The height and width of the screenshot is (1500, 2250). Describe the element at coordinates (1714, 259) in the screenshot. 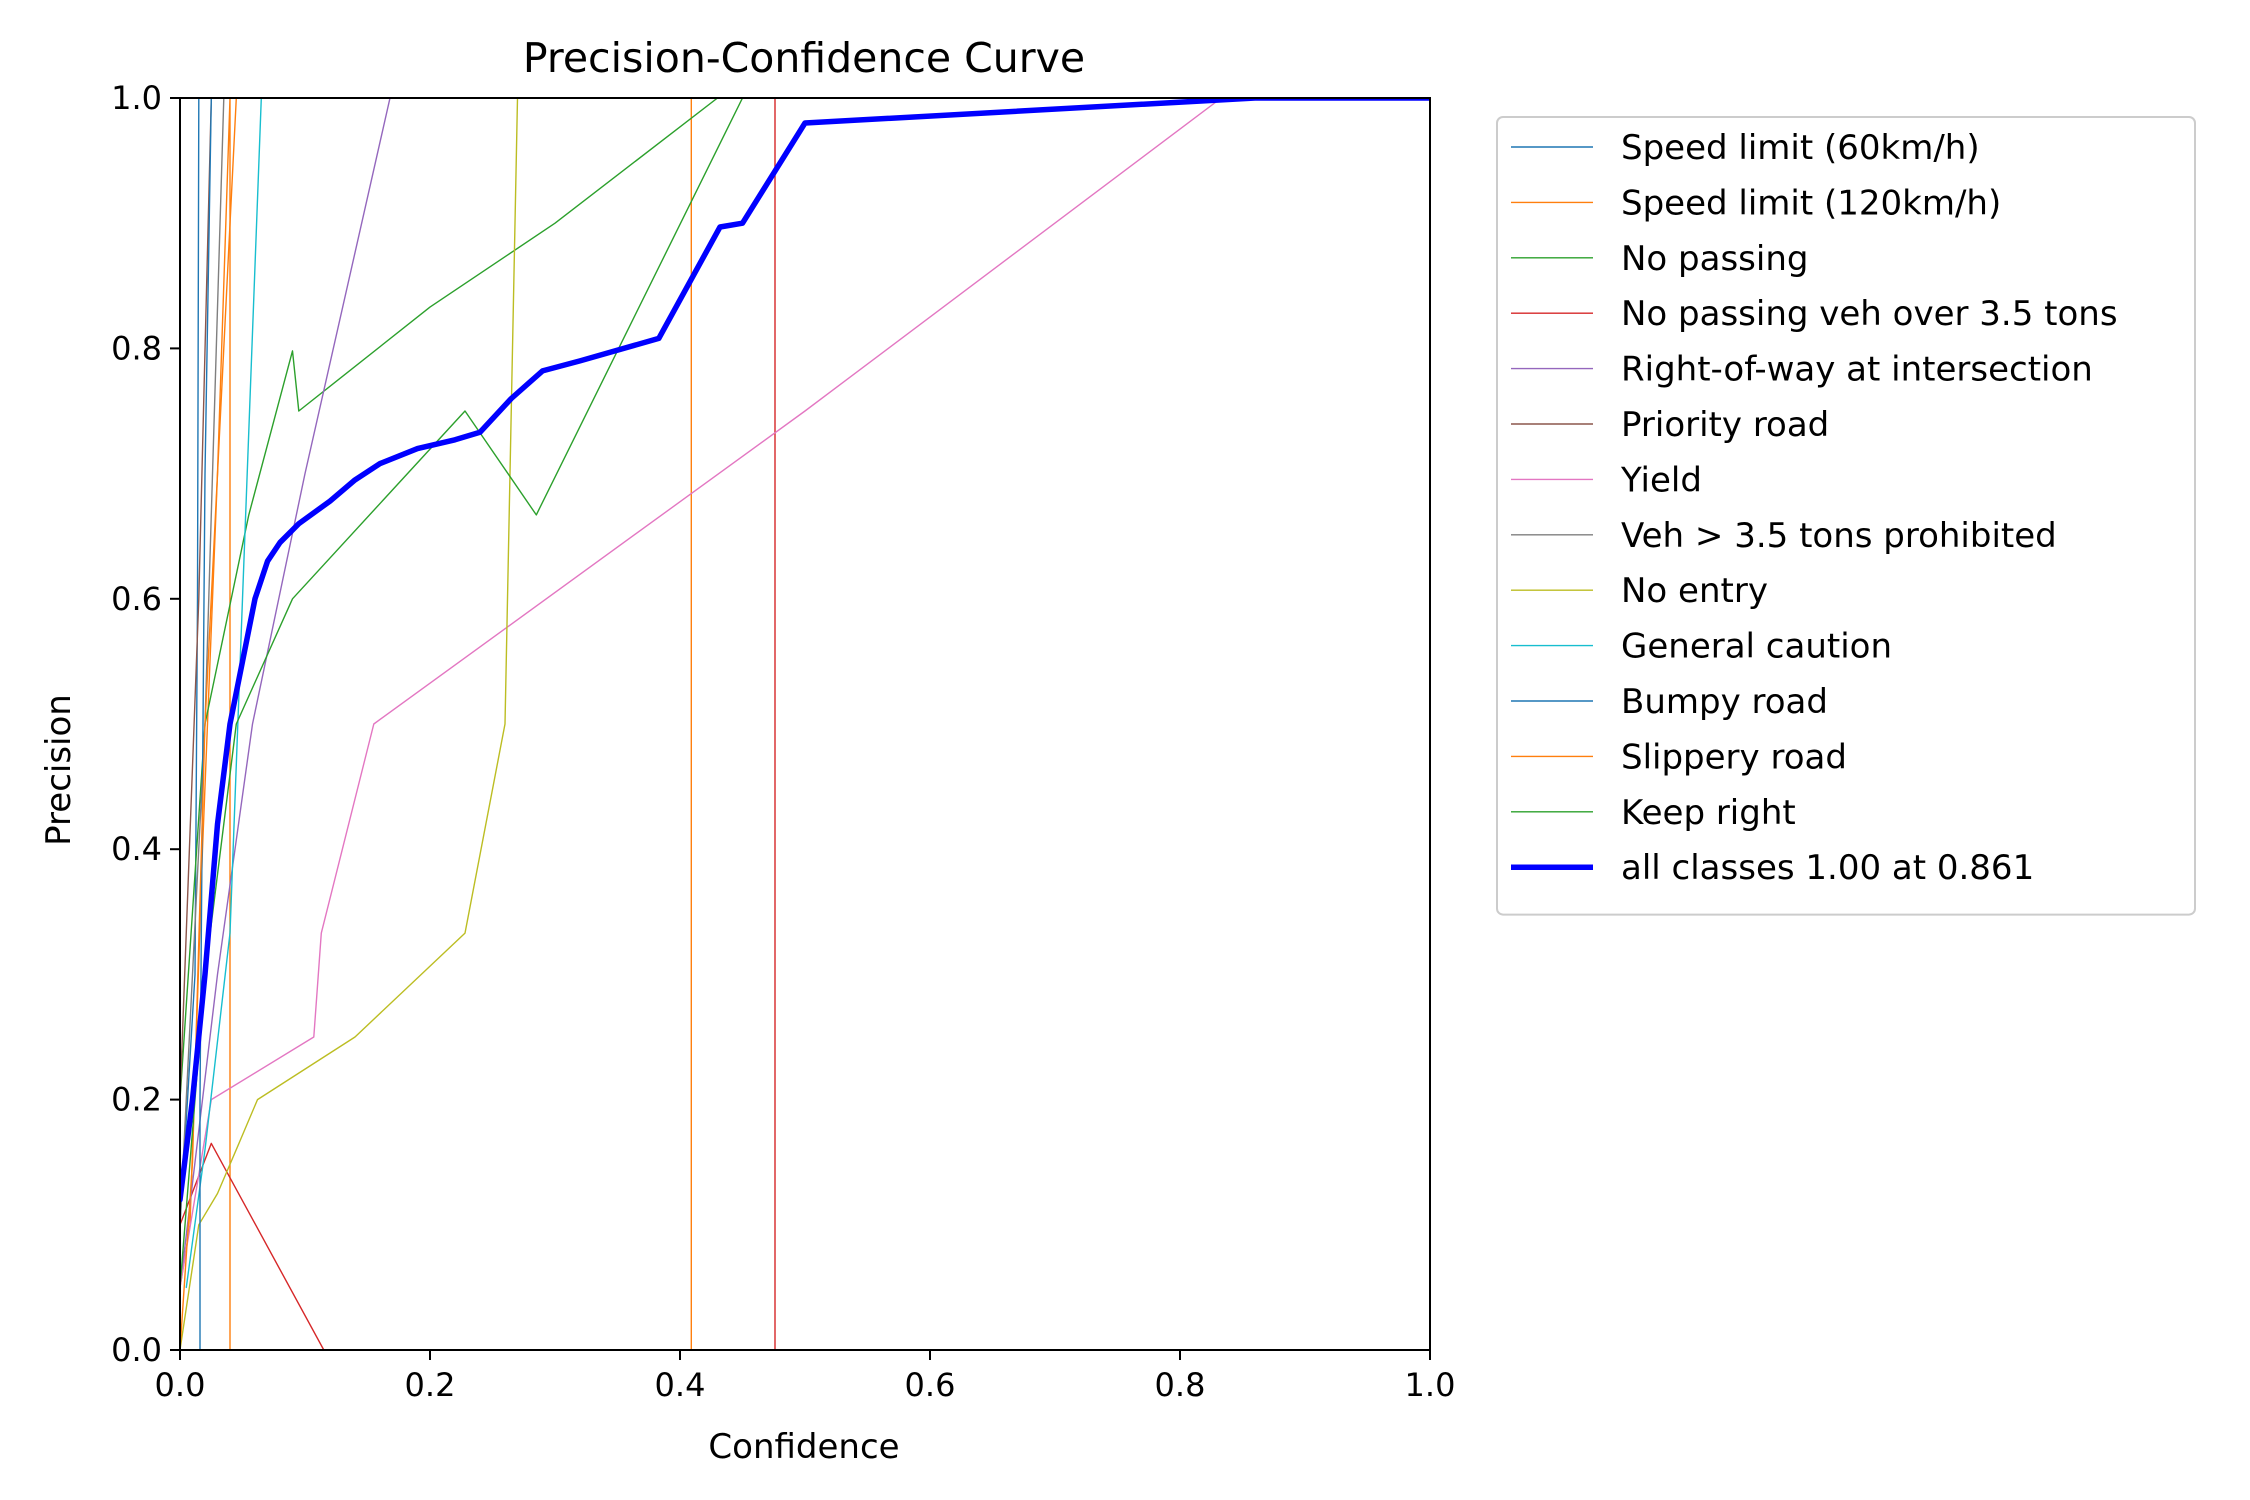

I see `legend-label: No passing` at that location.